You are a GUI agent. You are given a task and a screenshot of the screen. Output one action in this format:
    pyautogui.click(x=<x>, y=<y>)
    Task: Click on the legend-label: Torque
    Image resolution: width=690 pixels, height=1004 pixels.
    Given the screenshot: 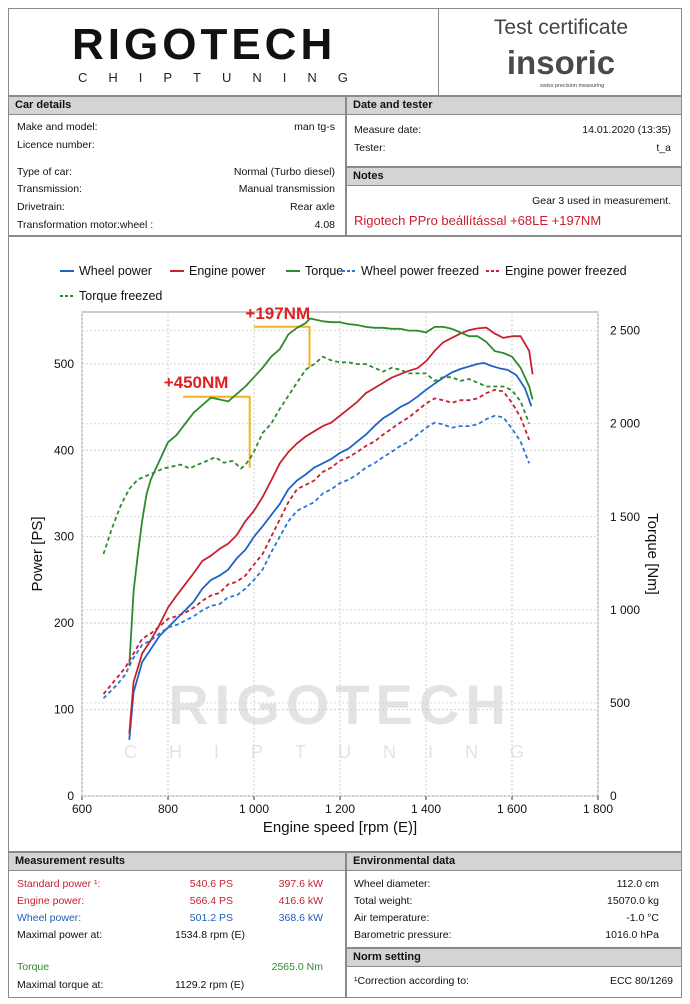 What is the action you would take?
    pyautogui.click(x=324, y=271)
    